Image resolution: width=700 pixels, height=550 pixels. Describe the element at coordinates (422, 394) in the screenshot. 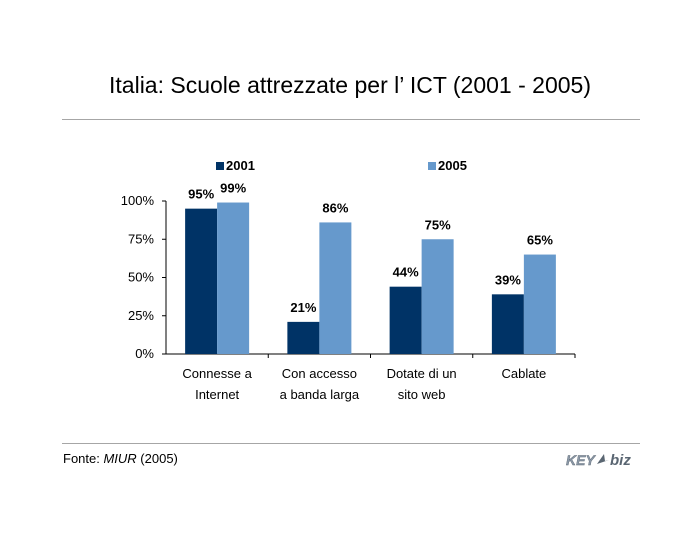

I see `x-tick-label-line: sito web` at that location.